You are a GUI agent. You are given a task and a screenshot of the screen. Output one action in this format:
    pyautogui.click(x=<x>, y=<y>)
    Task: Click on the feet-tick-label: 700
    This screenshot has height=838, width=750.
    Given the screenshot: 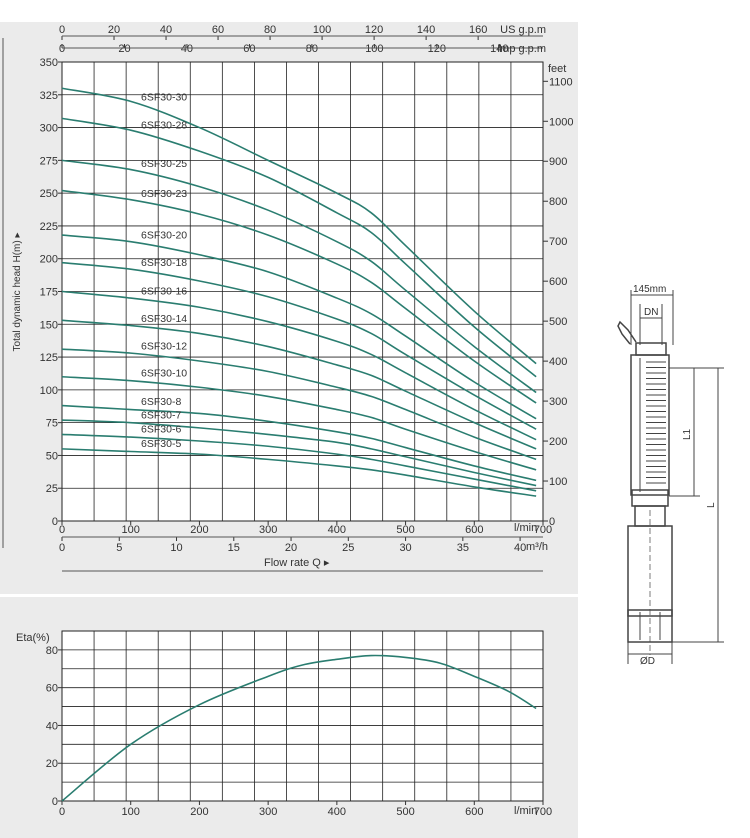 What is the action you would take?
    pyautogui.click(x=558, y=242)
    